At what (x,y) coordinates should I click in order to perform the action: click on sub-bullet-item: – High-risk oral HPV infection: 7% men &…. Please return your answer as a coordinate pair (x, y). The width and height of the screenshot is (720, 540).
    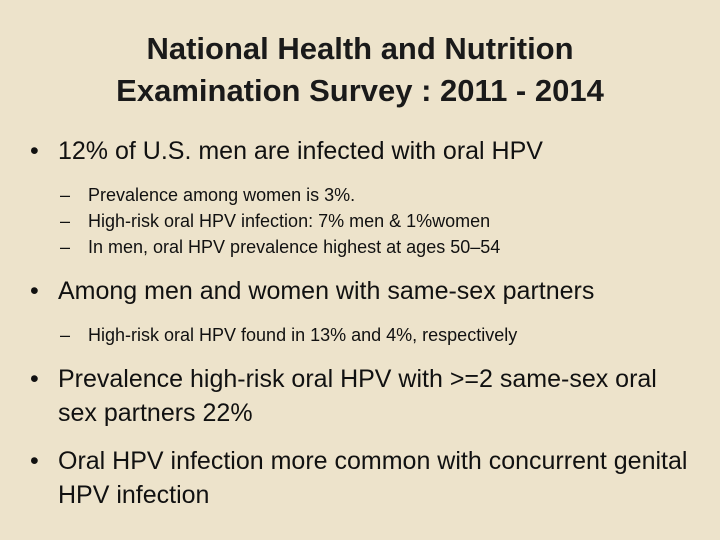
    Looking at the image, I should click on (380, 221).